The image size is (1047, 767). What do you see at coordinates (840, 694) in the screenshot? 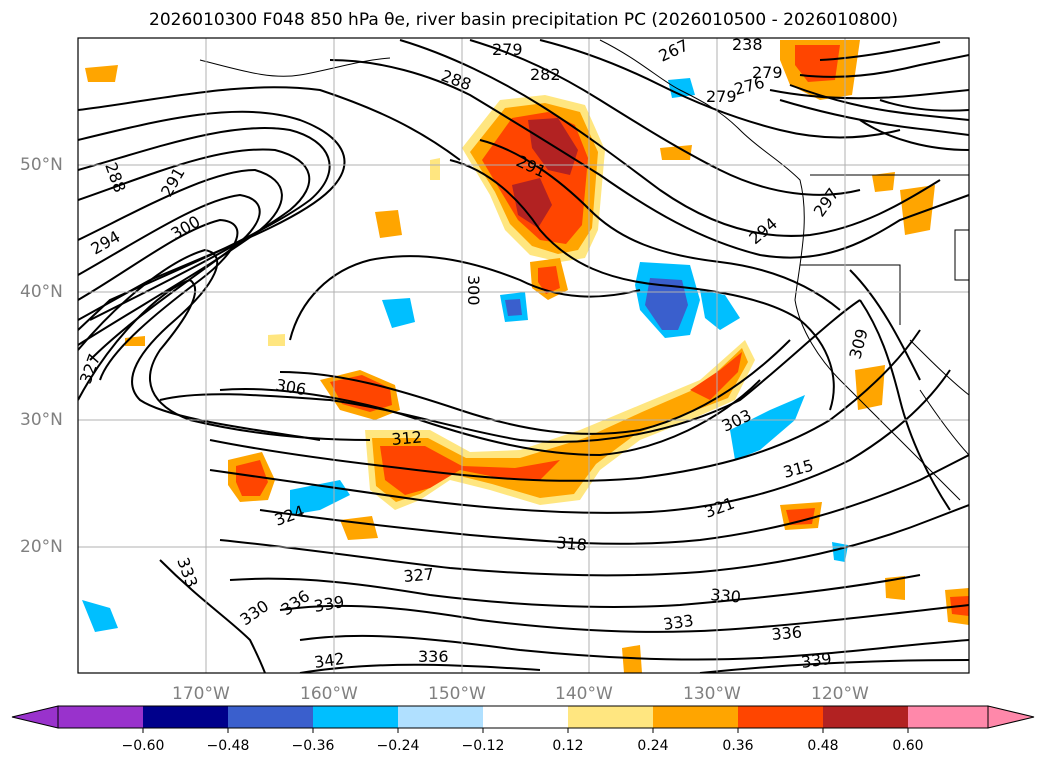
I see `lon-label: 120°W` at bounding box center [840, 694].